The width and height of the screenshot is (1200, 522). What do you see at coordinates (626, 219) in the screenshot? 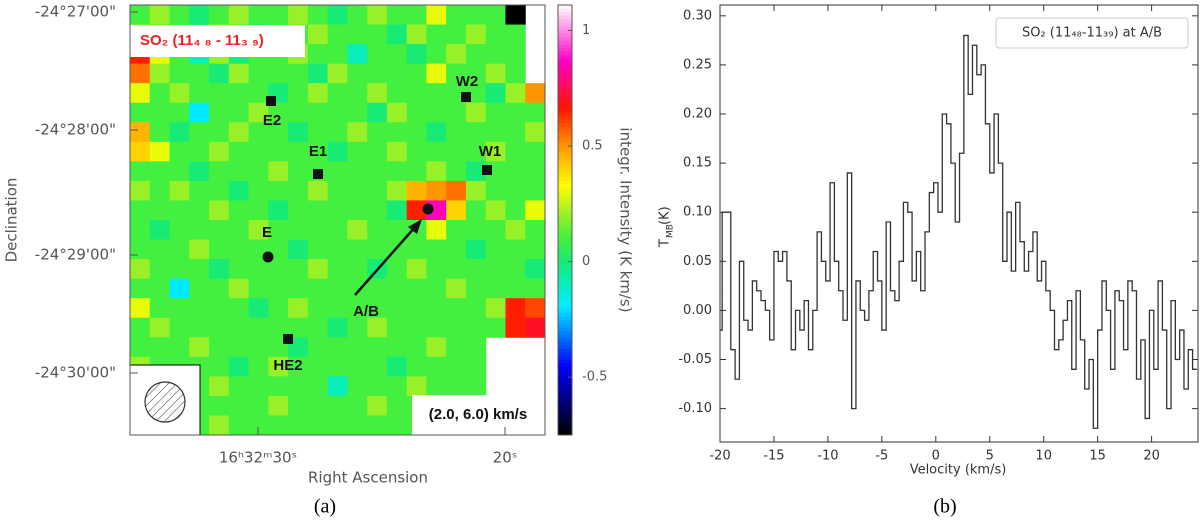
I see `colorbar-label: integr. Intensity (K km/s)` at bounding box center [626, 219].